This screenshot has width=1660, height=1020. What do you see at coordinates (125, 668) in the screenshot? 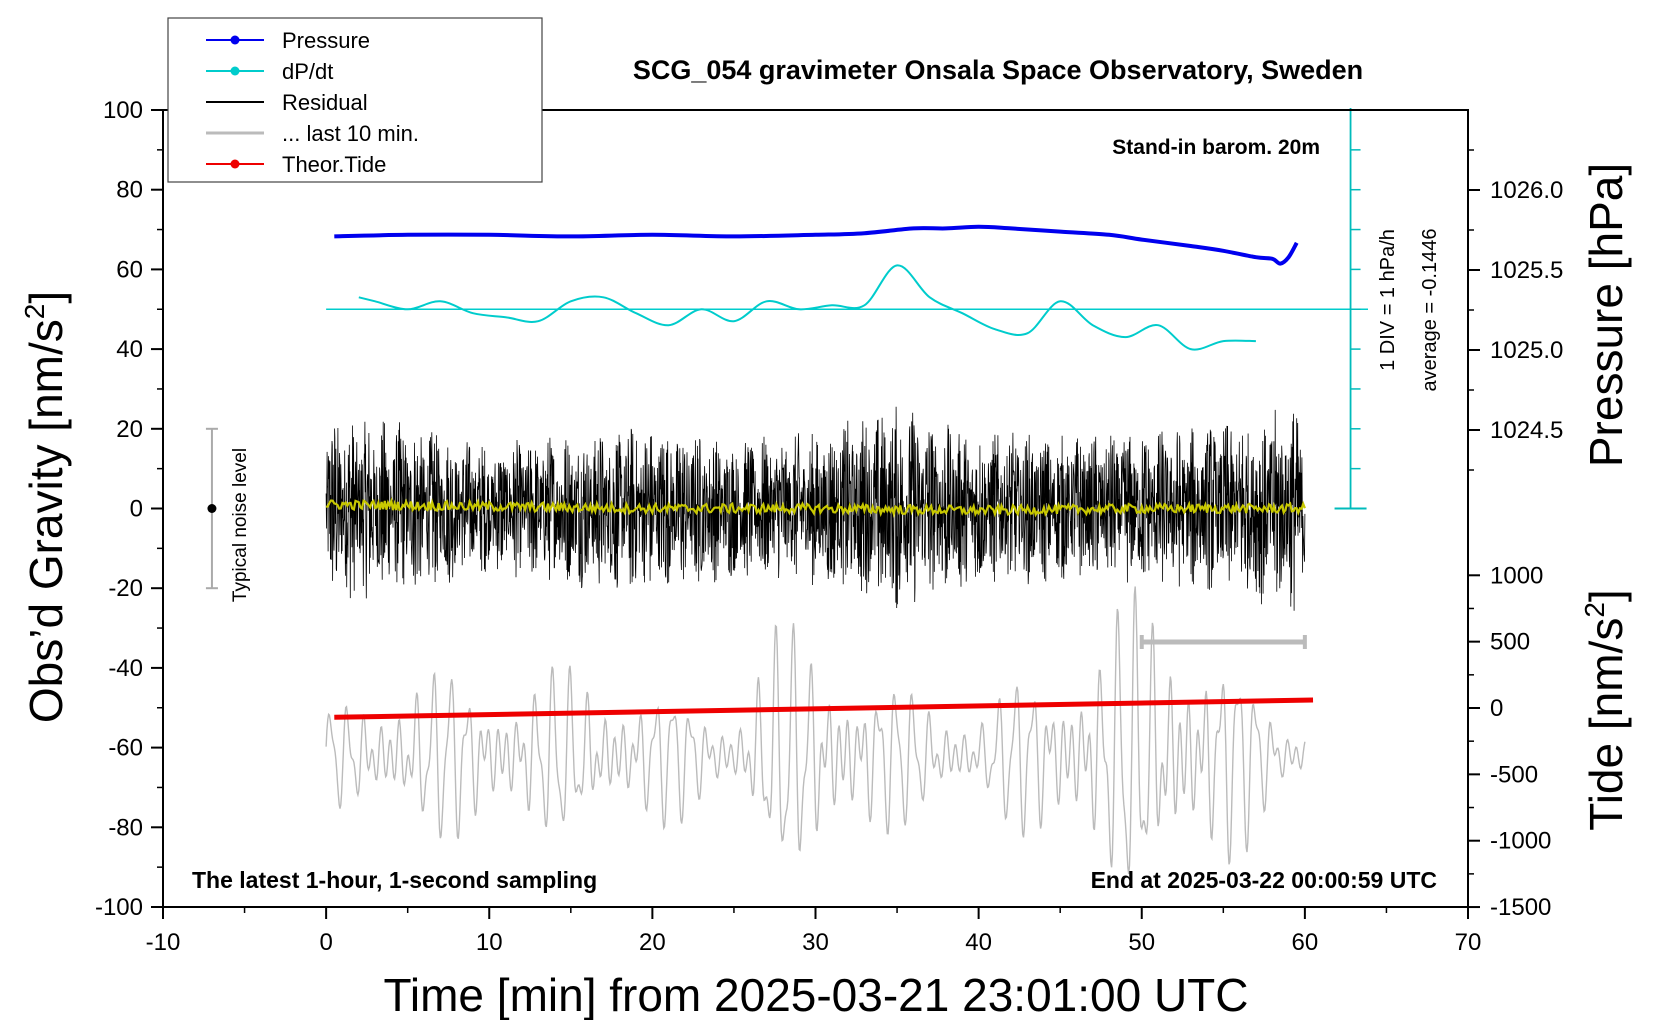
I see `y-tick-label: -40` at bounding box center [125, 668].